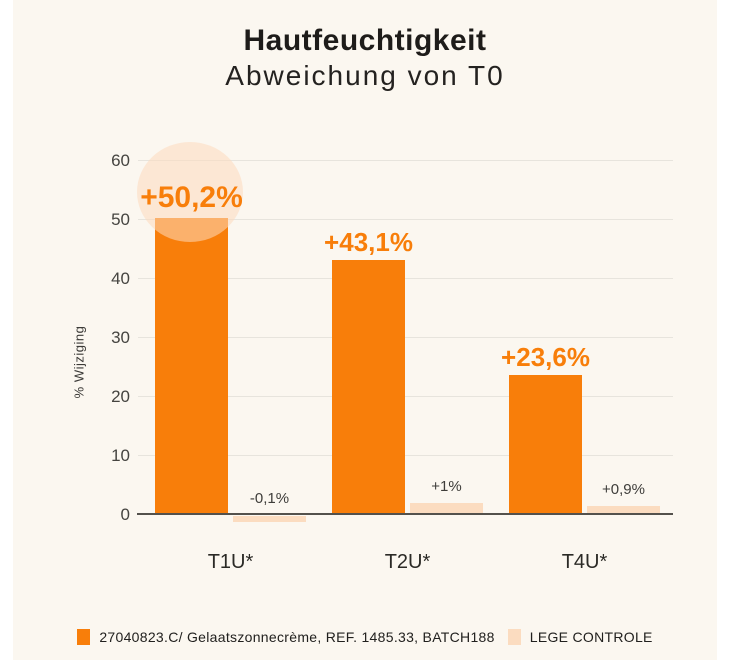  Describe the element at coordinates (120, 455) in the screenshot. I see `y-tick-label: 10` at that location.